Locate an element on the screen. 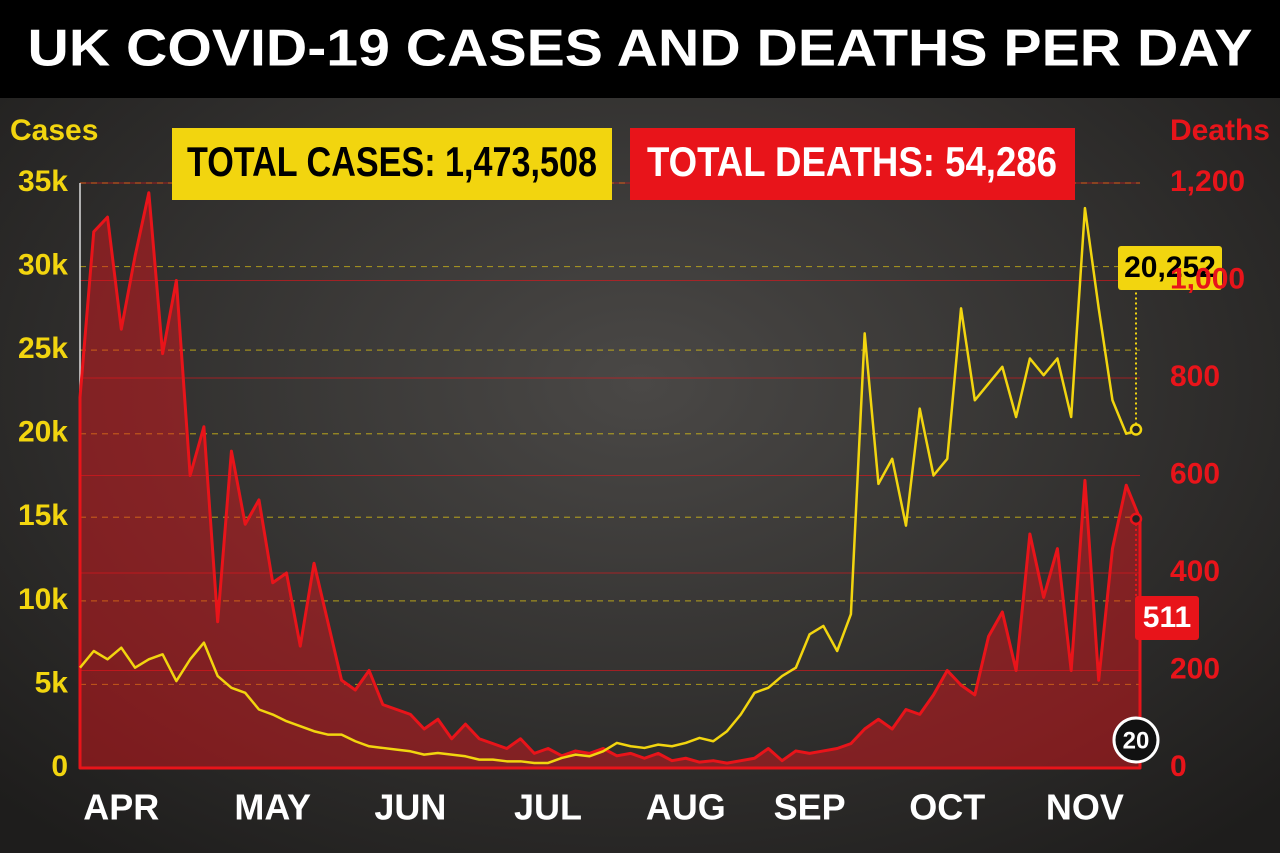 Image resolution: width=1280 pixels, height=853 pixels. y-tick-label: 35k is located at coordinates (43, 181).